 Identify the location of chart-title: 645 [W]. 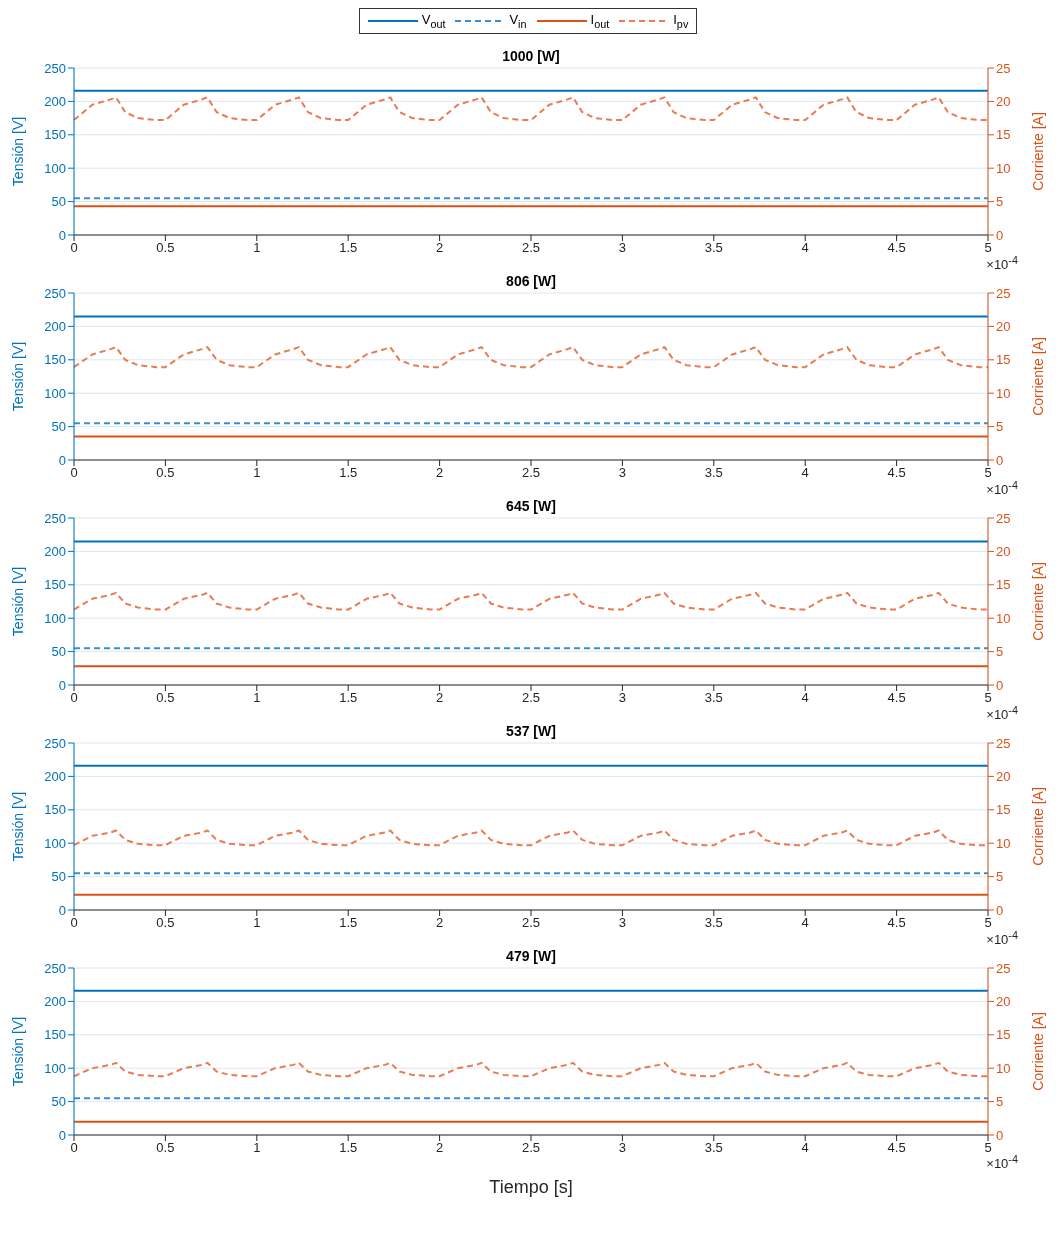
(531, 505).